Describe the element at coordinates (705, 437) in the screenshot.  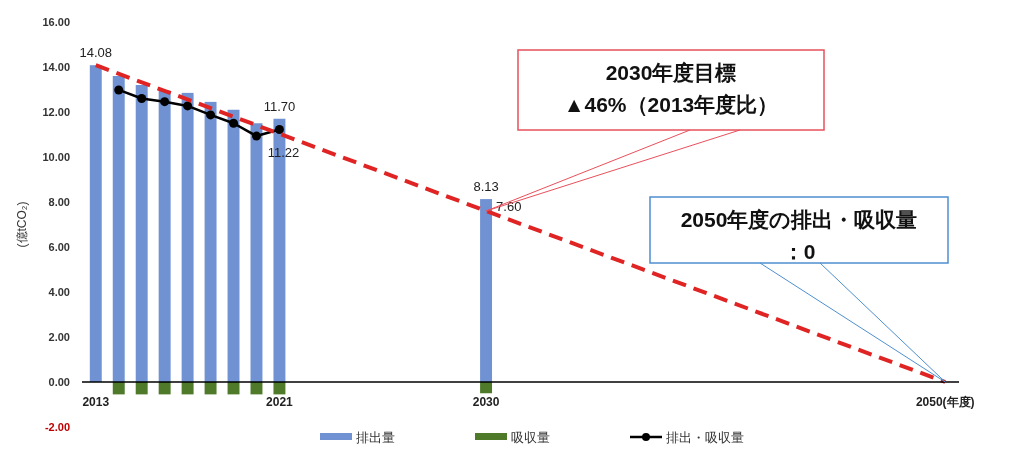
I see `legend-label: 排出・吸収量` at that location.